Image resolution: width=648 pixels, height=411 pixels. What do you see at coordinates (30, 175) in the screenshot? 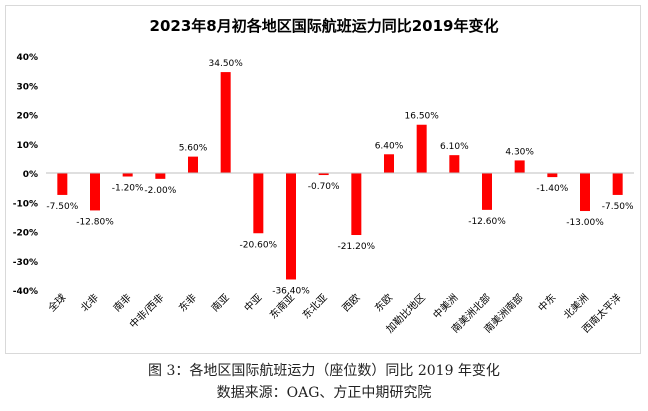
I see `y-tick-label: 0%` at bounding box center [30, 175].